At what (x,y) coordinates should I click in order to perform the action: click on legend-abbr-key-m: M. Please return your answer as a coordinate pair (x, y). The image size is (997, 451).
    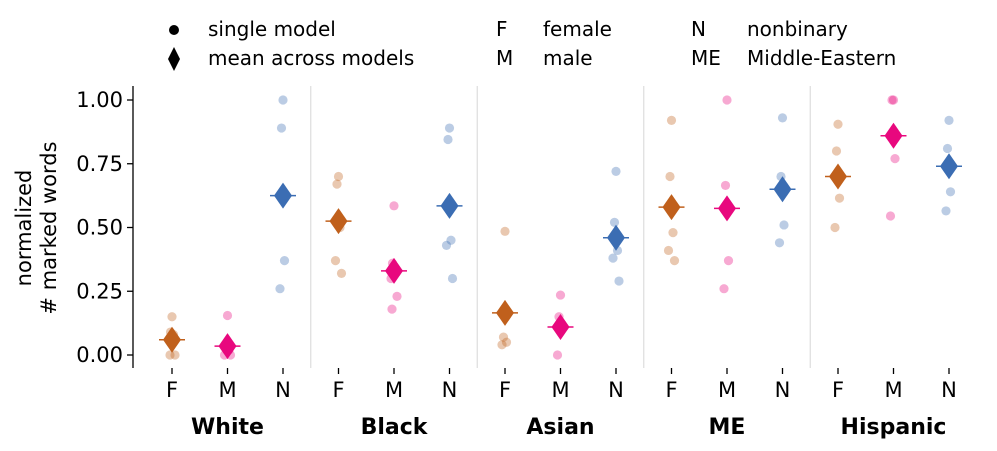
    Looking at the image, I should click on (504, 58).